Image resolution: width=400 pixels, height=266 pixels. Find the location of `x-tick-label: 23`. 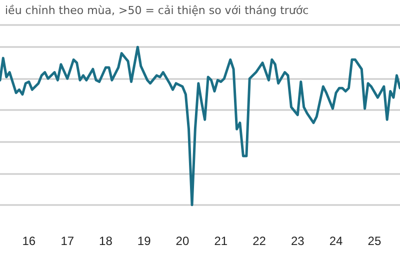

x-tick-label: 23 is located at coordinates (297, 241).